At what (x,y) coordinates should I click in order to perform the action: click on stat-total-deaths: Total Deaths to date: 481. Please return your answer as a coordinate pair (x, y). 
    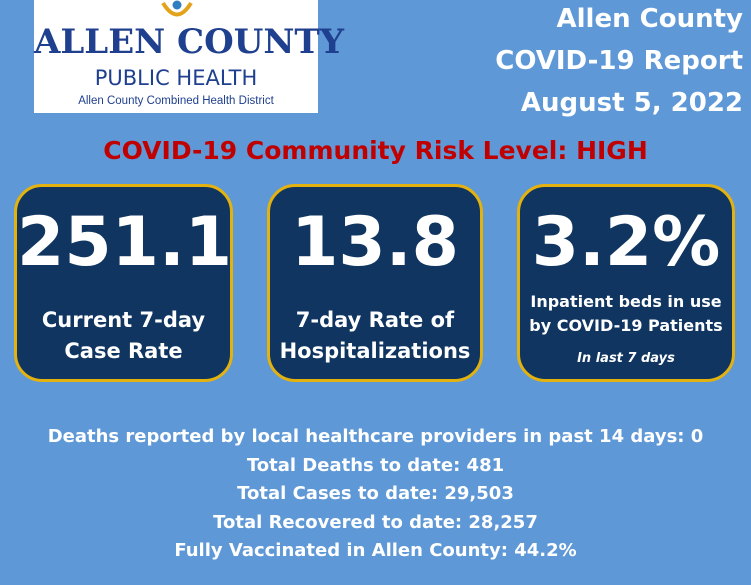
    Looking at the image, I should click on (375, 465).